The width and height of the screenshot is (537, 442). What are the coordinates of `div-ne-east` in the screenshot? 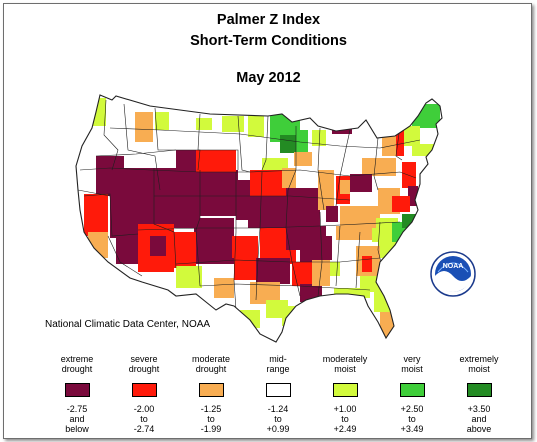 It's located at (289, 178).